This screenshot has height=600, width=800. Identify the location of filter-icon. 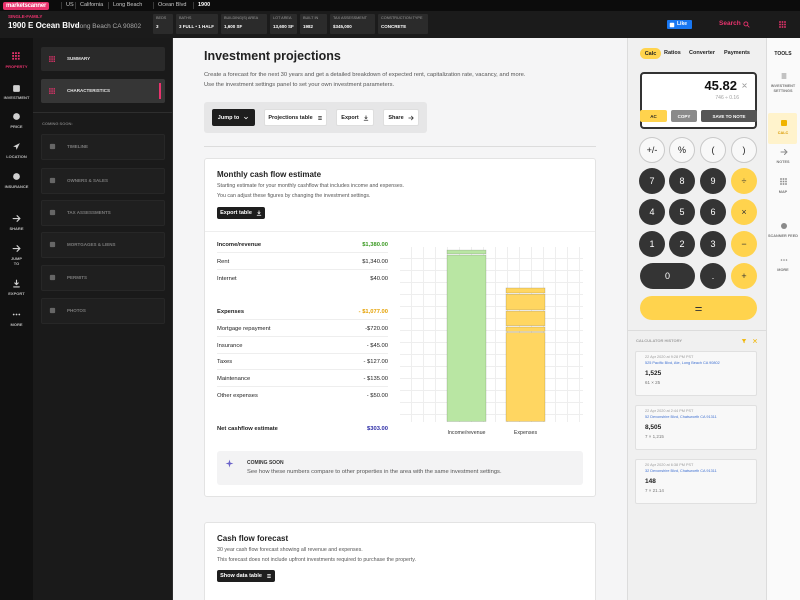
(744, 341).